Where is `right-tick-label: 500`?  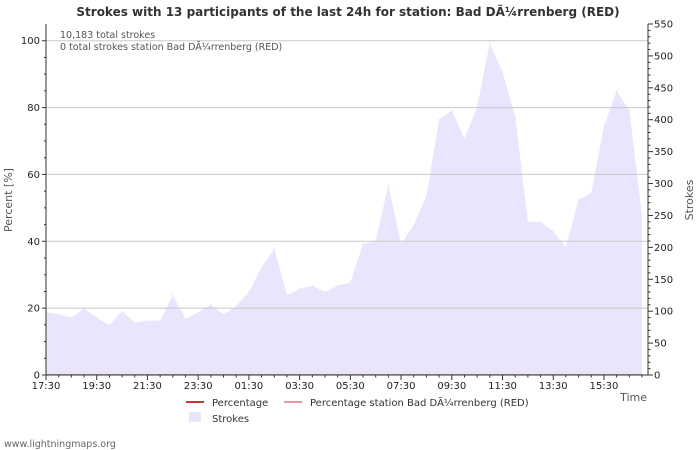 right-tick-label: 500 is located at coordinates (663, 56).